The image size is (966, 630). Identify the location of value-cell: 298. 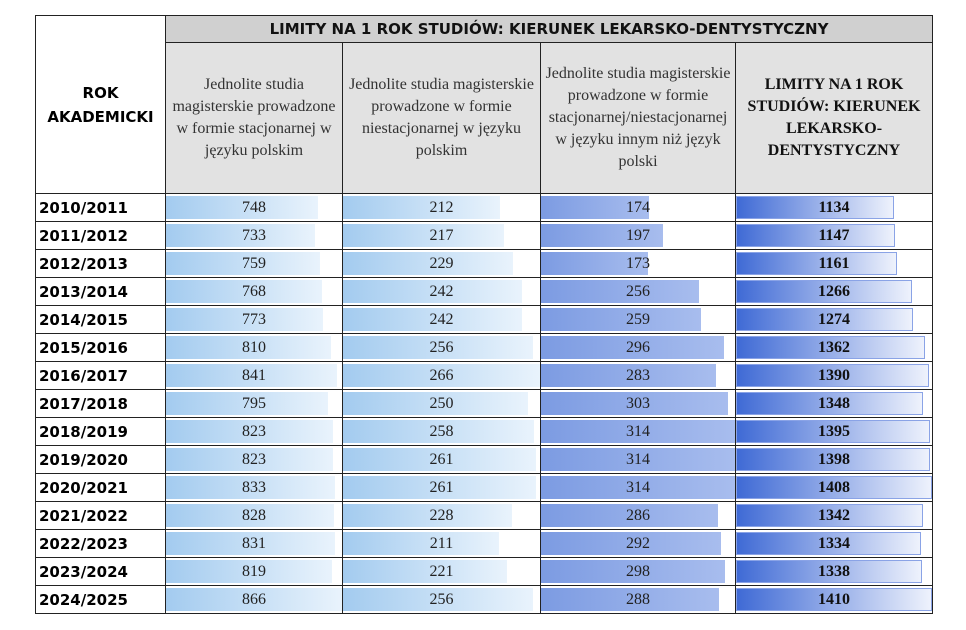
(638, 571).